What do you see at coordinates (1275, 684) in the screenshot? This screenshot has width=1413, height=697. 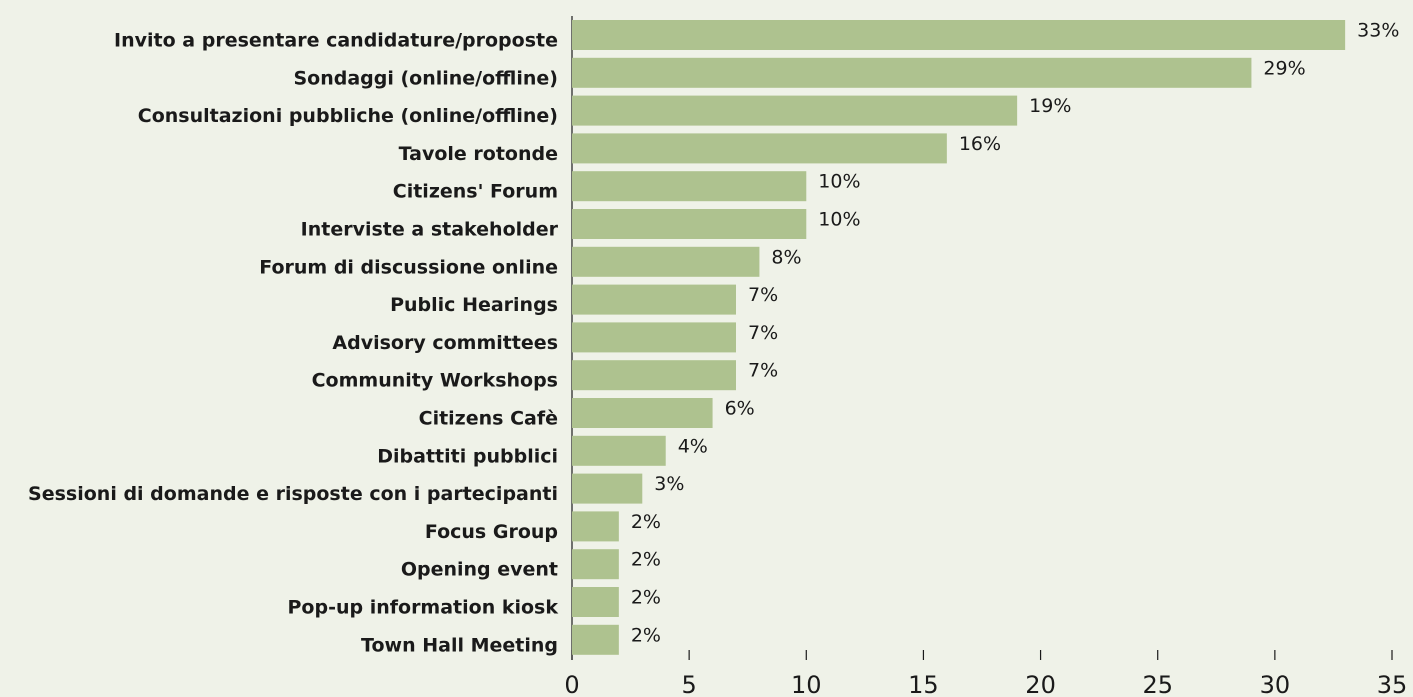 I see `x-tick-label: 30` at bounding box center [1275, 684].